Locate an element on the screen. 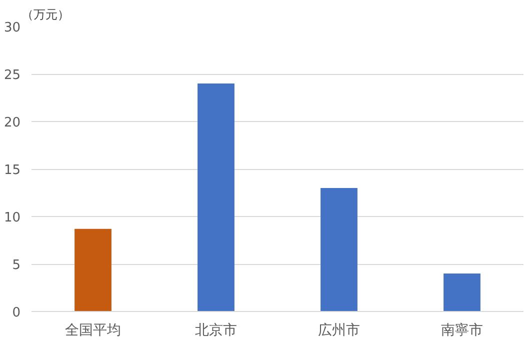 The width and height of the screenshot is (528, 341). x-tick-label: 広州市 is located at coordinates (339, 330).